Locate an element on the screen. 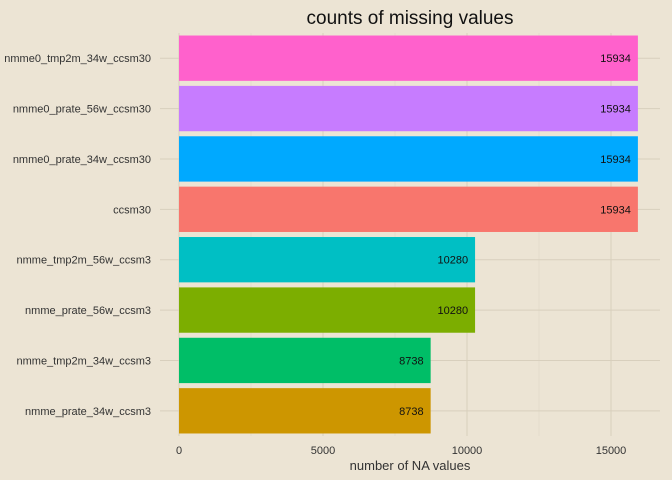 The width and height of the screenshot is (672, 480). category-label: nmme_prate_34w_ccsm3 is located at coordinates (88, 412).